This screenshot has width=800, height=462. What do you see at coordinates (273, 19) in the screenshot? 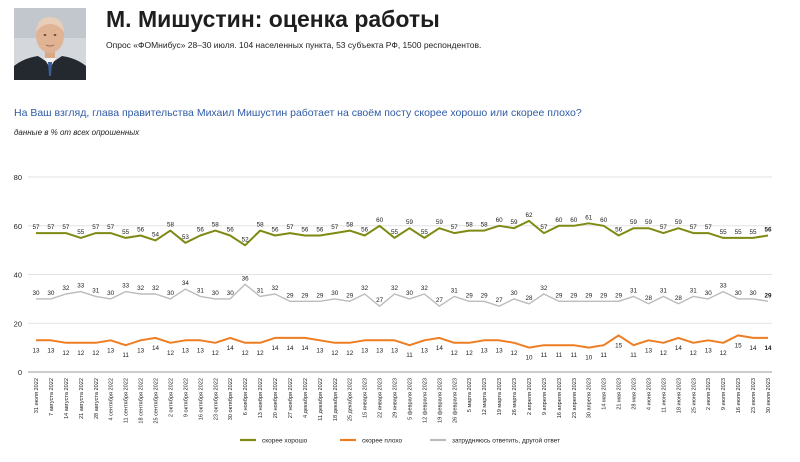
I see `page-title: М. Мишустин: оценка работы` at bounding box center [273, 19].